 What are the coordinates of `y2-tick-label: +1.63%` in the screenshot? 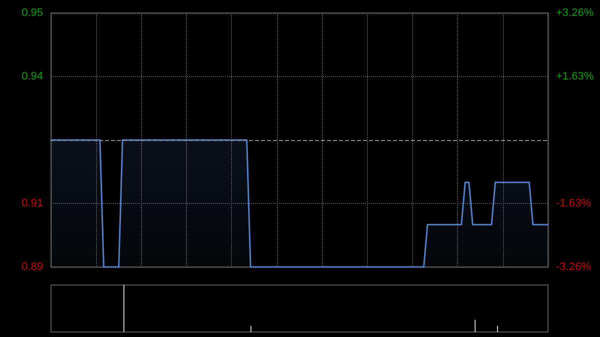 It's located at (575, 76).